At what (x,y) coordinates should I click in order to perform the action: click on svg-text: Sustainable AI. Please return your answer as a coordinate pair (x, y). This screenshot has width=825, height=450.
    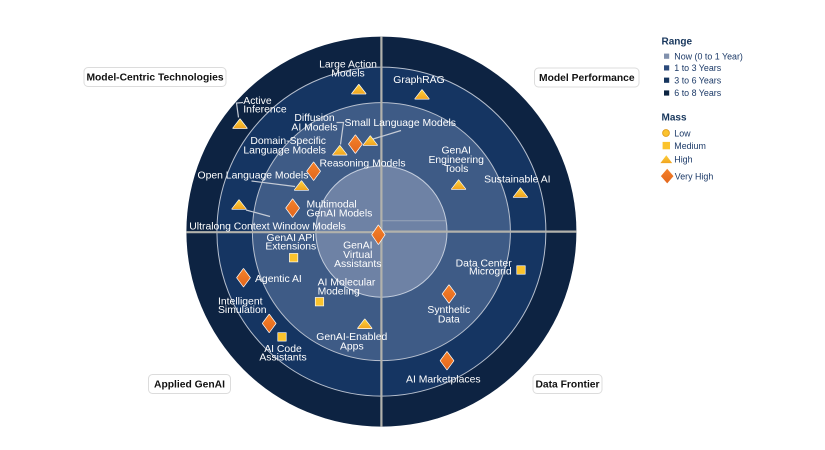
    Looking at the image, I should click on (517, 180).